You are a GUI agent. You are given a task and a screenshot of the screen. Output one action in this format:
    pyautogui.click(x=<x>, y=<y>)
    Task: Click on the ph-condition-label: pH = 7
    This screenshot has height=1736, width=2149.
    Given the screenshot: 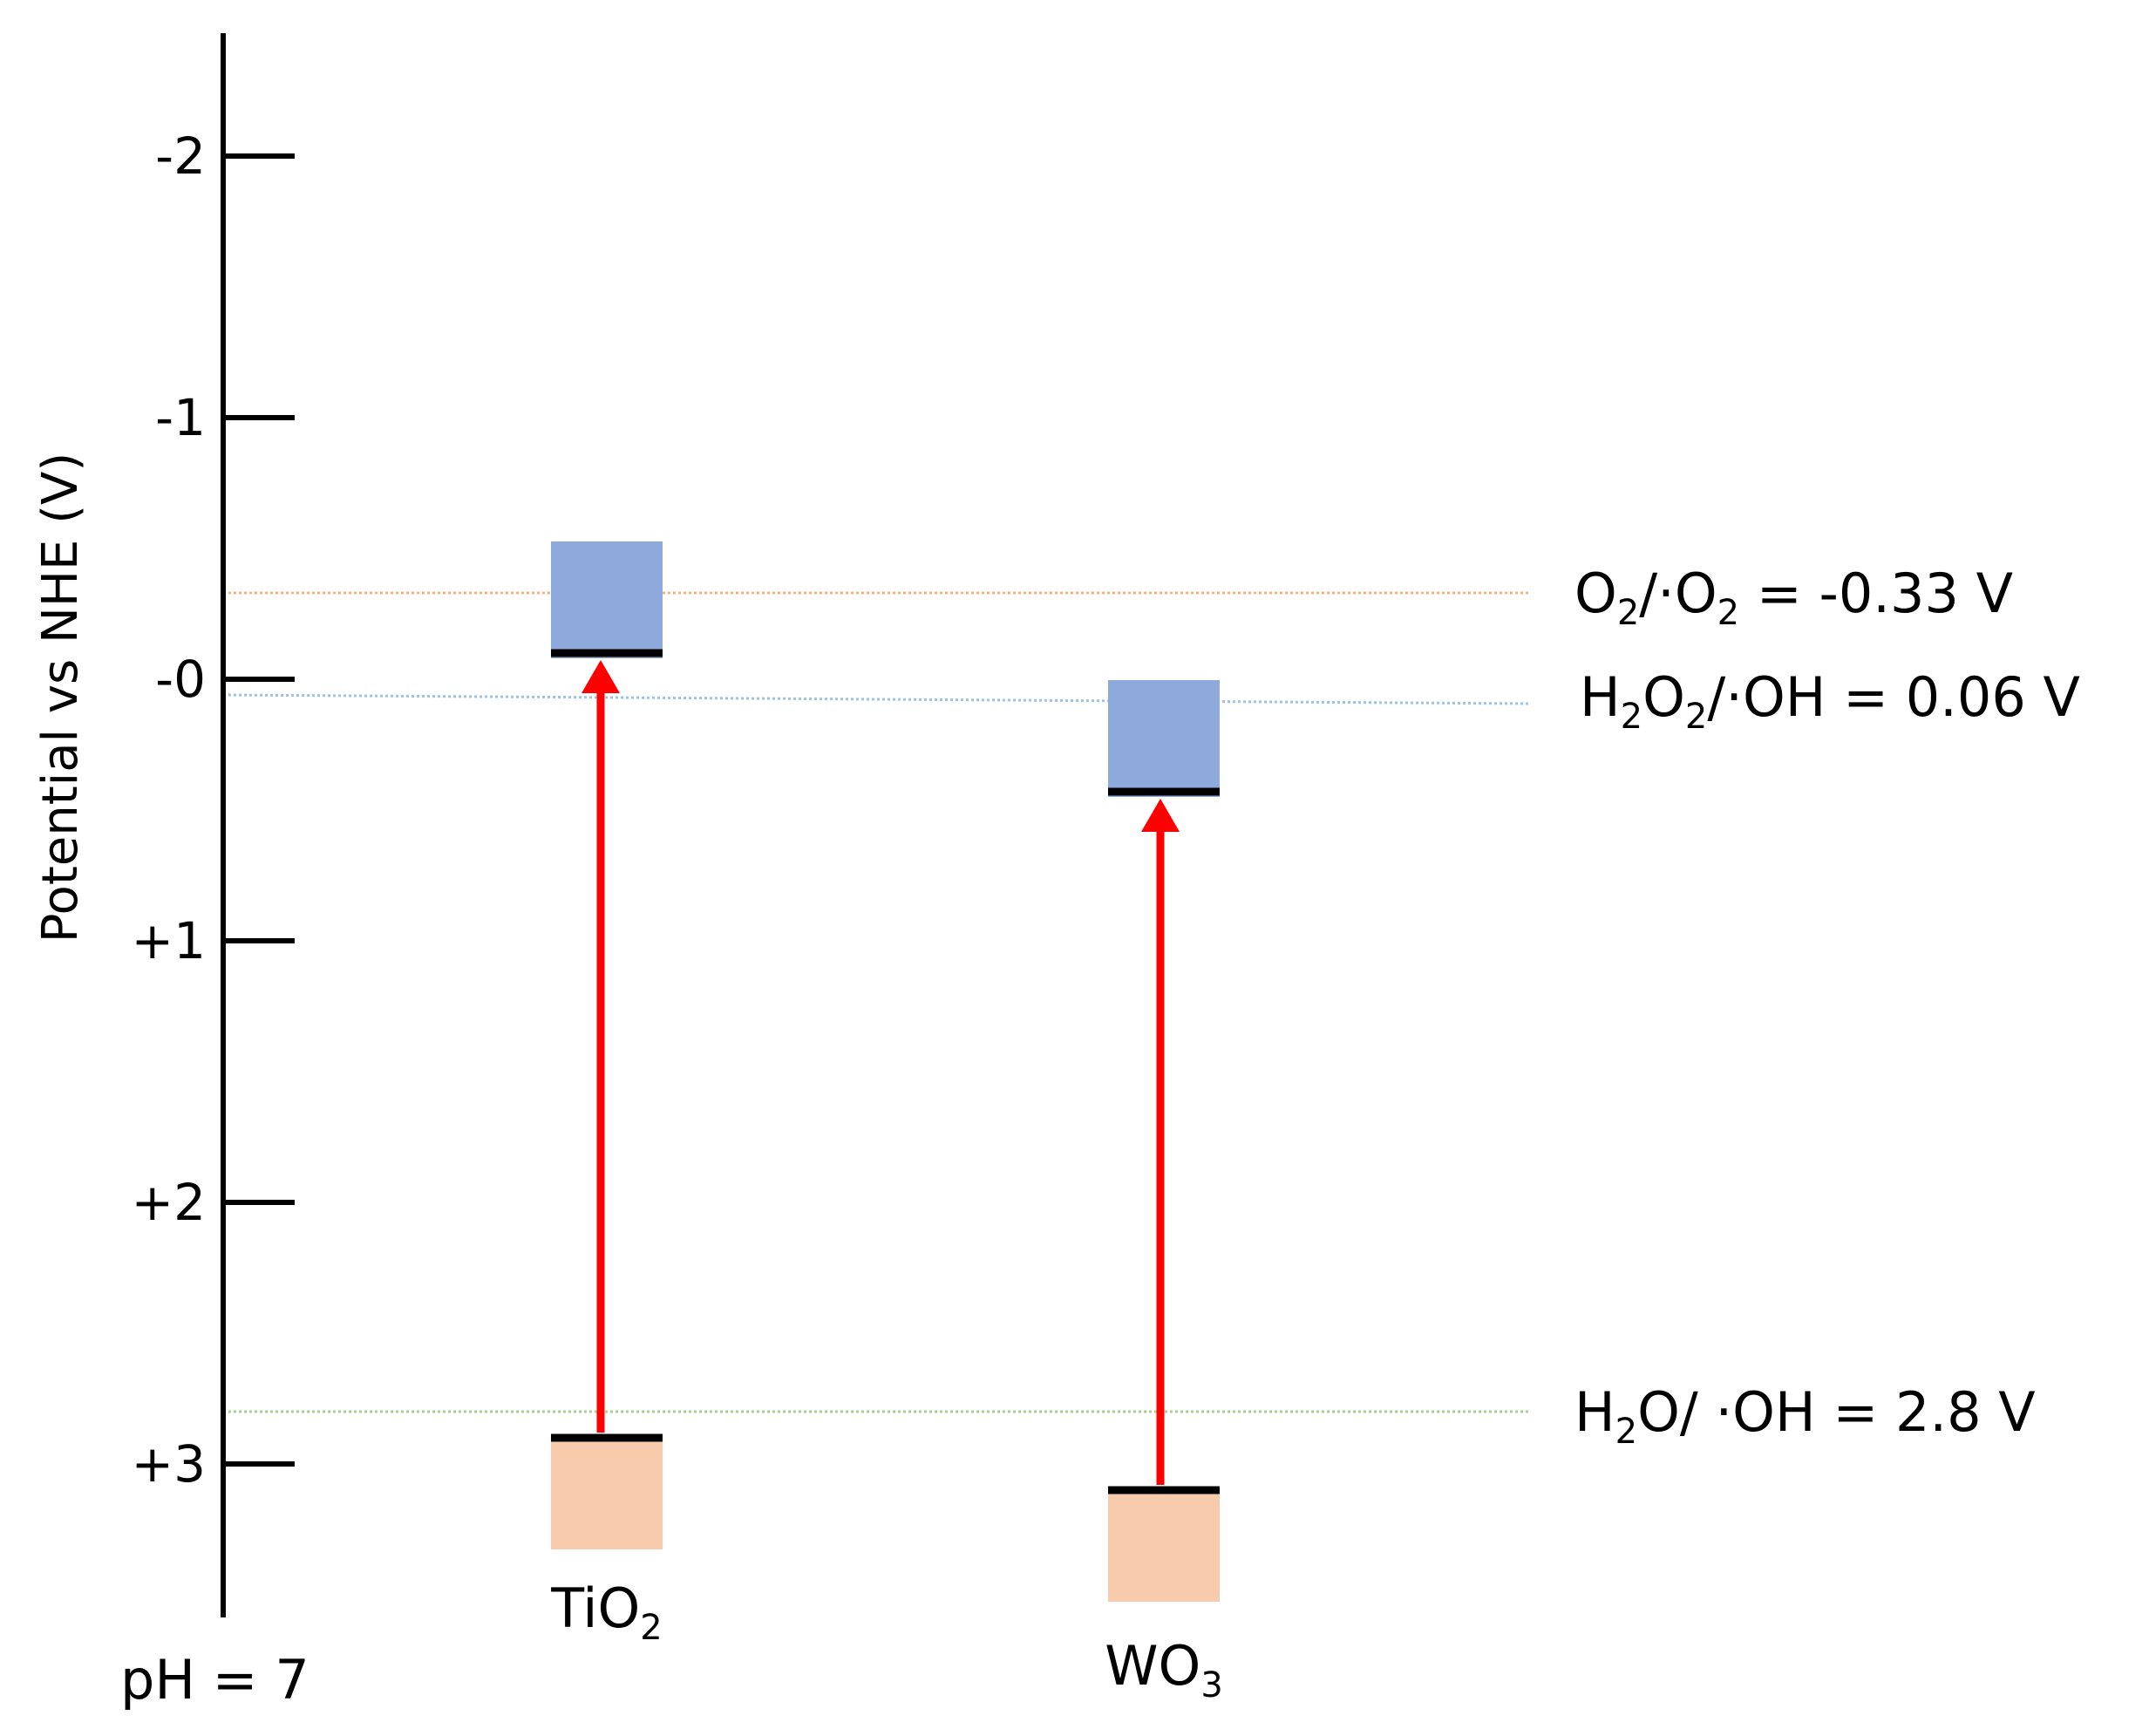 What is the action you would take?
    pyautogui.click(x=214, y=1680)
    